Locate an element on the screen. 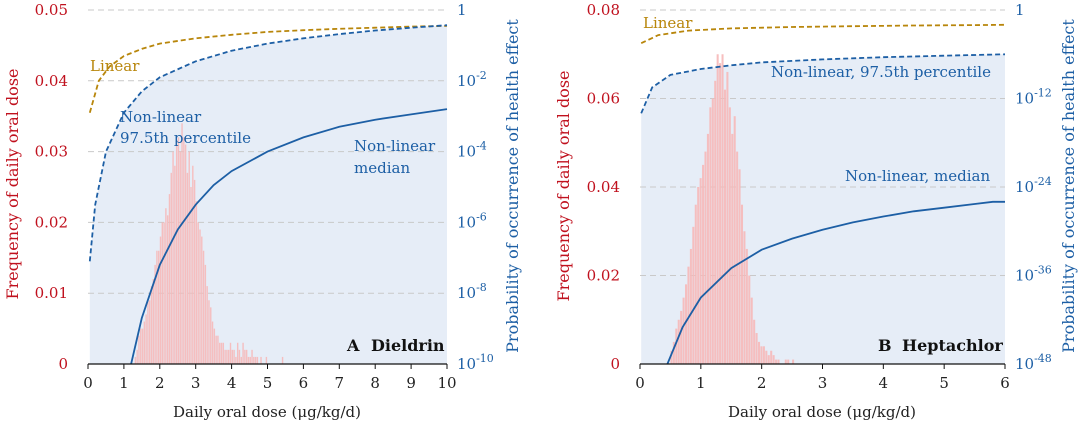 The height and width of the screenshot is (436, 1084). panel-b-nonlinear-median-line is located at coordinates (835, 282).